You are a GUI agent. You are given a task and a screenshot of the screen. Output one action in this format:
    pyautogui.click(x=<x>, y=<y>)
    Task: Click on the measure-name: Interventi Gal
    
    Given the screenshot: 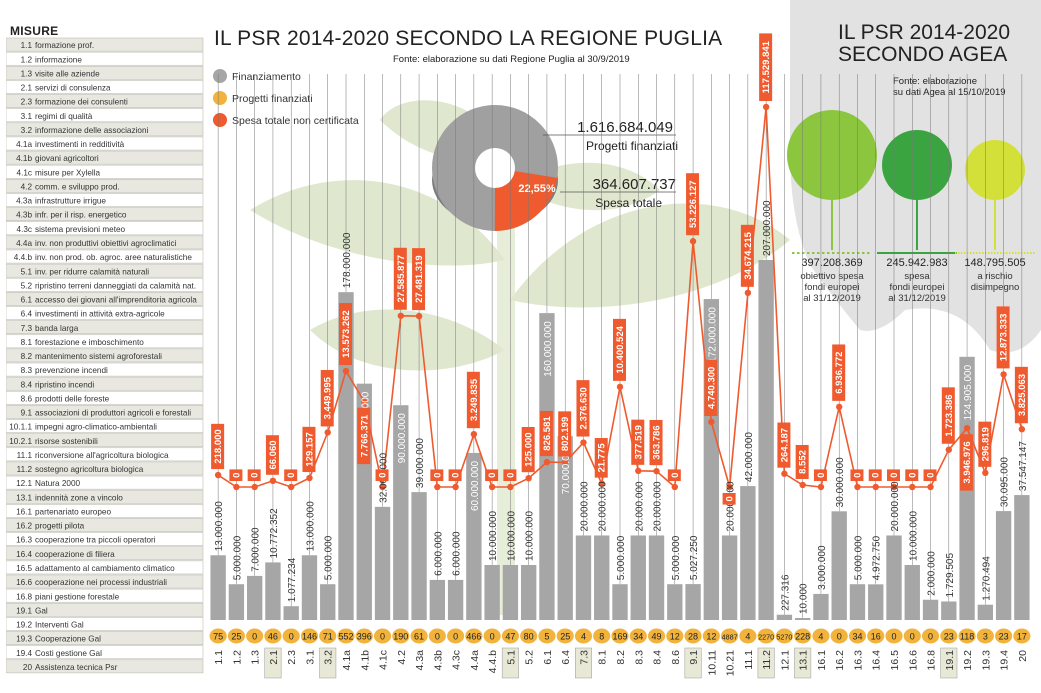 What is the action you would take?
    pyautogui.click(x=59, y=625)
    